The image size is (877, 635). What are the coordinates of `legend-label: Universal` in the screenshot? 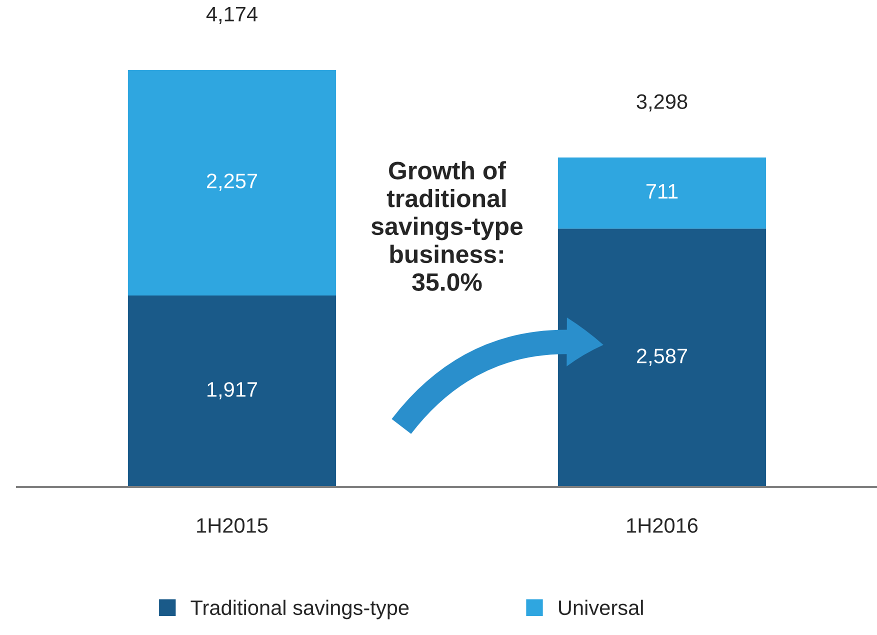 It's located at (601, 608).